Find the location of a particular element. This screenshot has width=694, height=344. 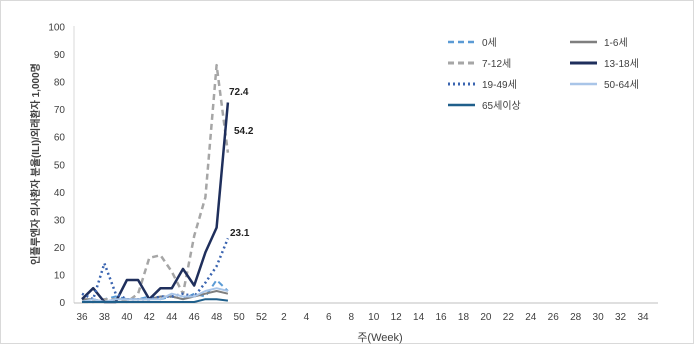

y-tick-label: 10 is located at coordinates (60, 275).